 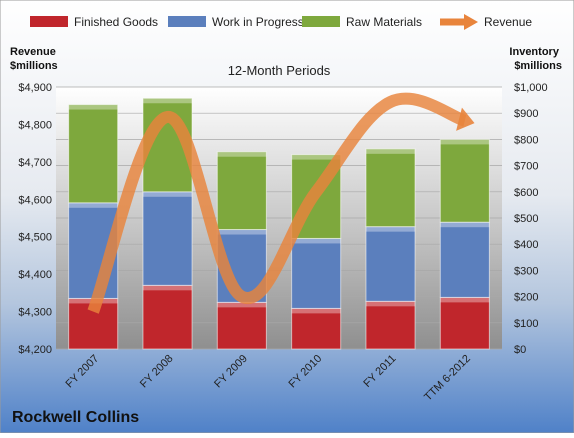 What do you see at coordinates (526, 298) in the screenshot?
I see `right-axis-tick-label: $200` at bounding box center [526, 298].